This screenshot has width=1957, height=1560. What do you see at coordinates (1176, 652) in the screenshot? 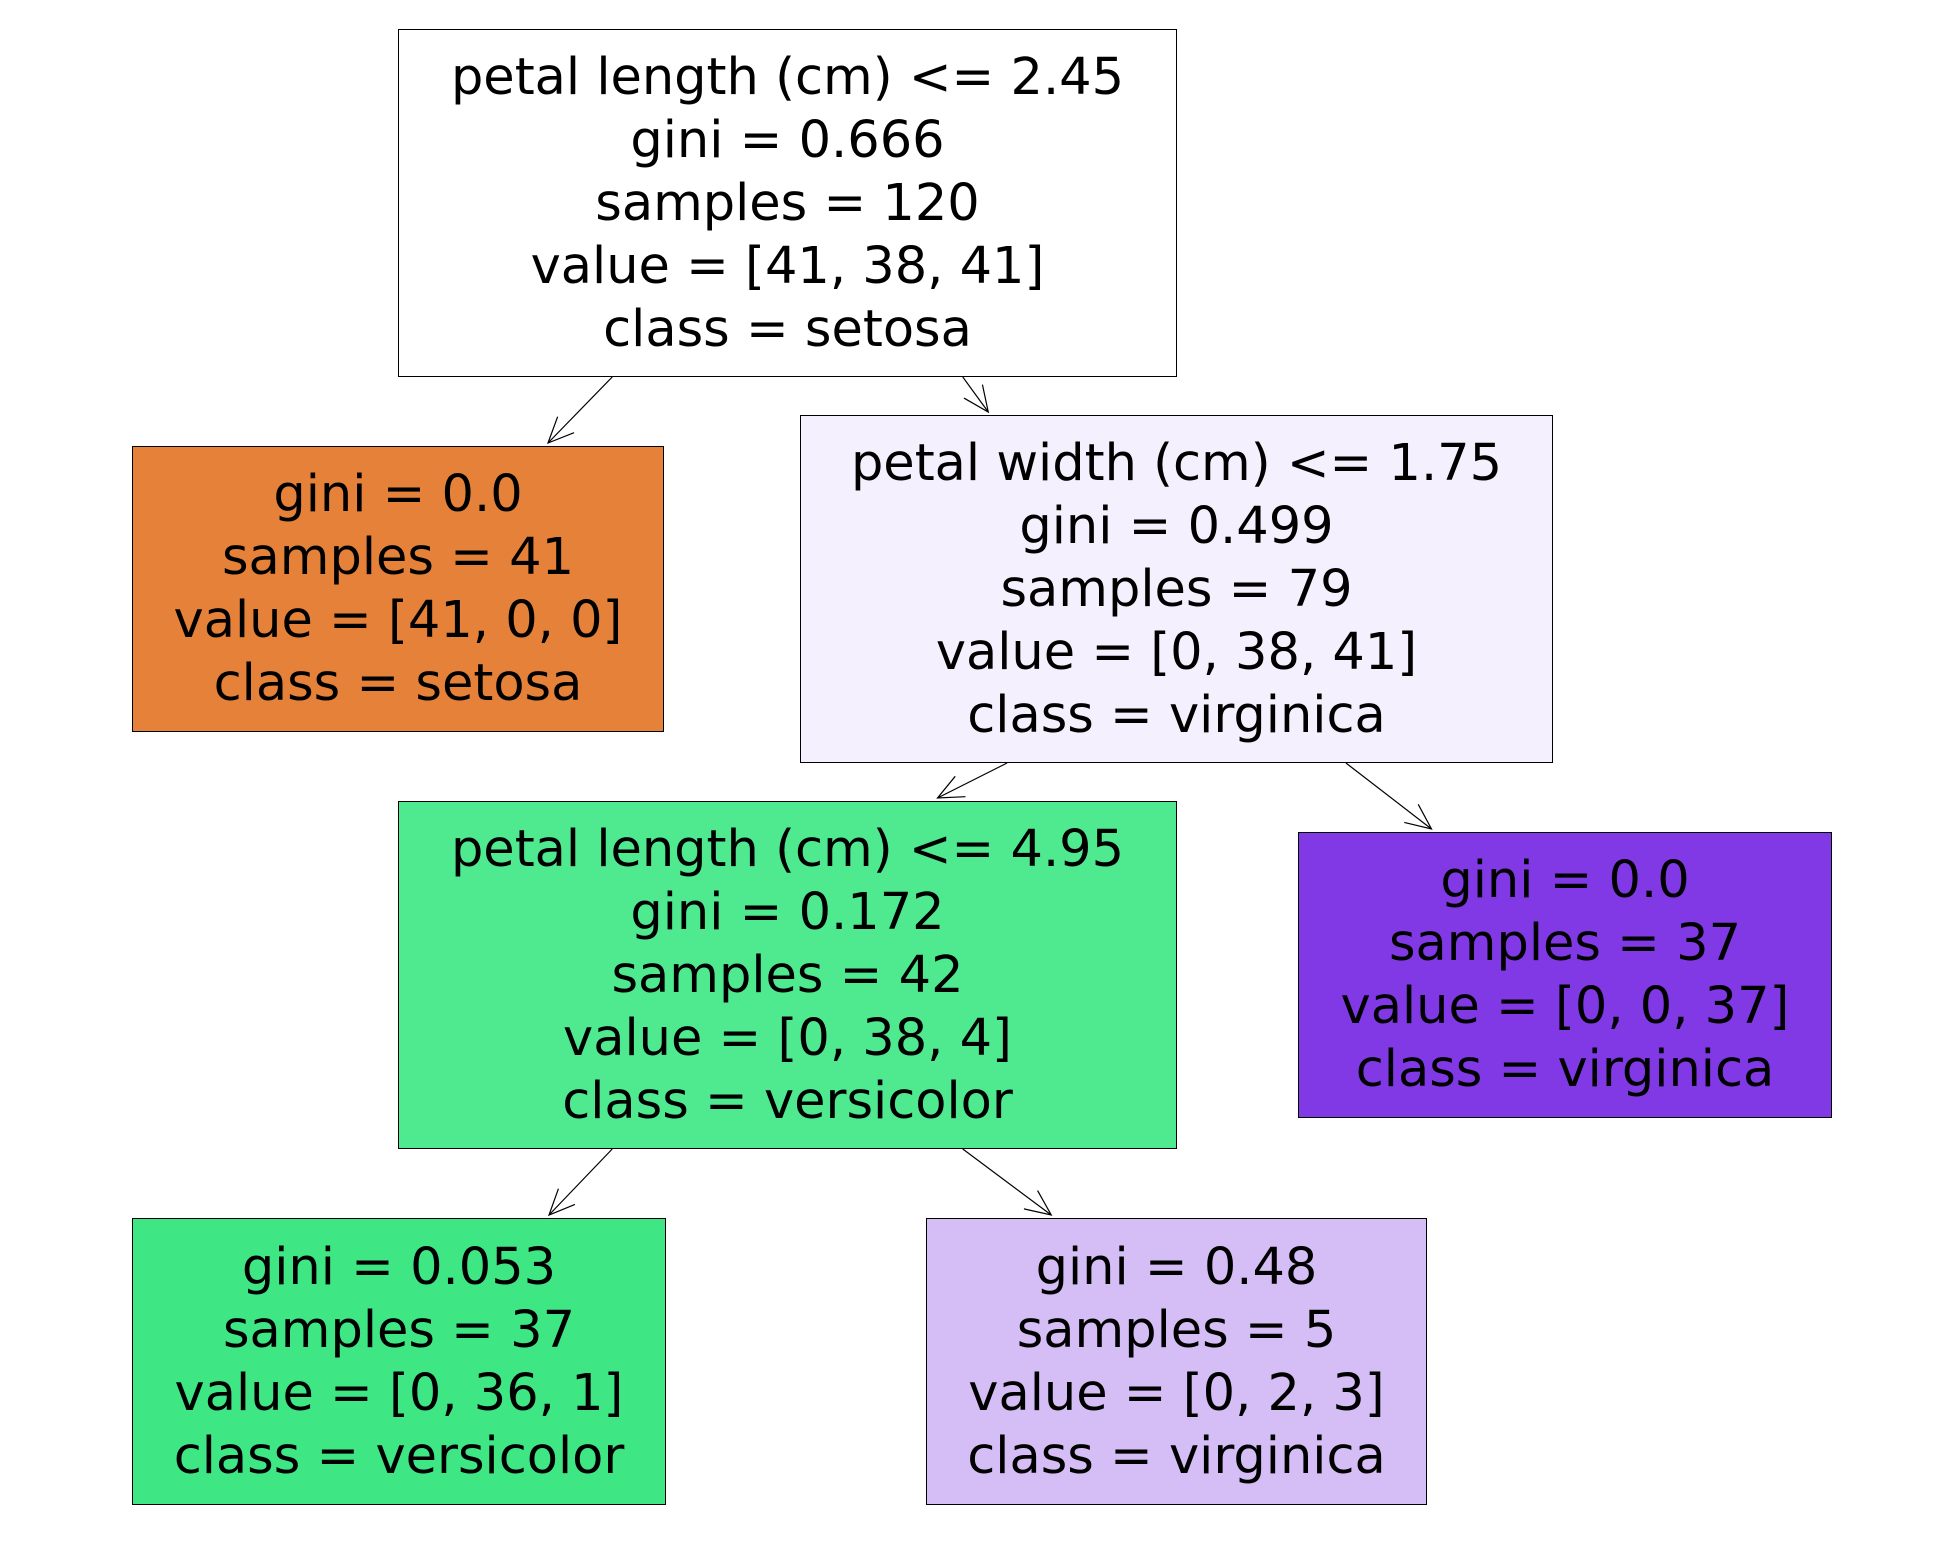
I see `node-text-line: value = [0, 38, 41]` at bounding box center [1176, 652].